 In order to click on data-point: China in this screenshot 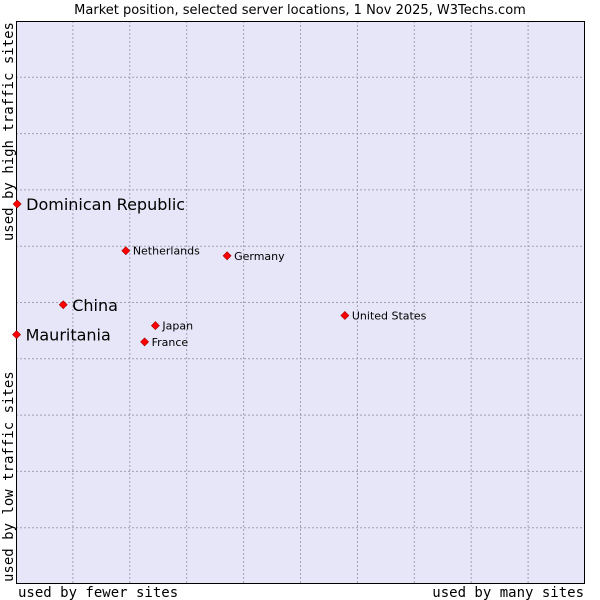, I will do `click(88, 305)`.